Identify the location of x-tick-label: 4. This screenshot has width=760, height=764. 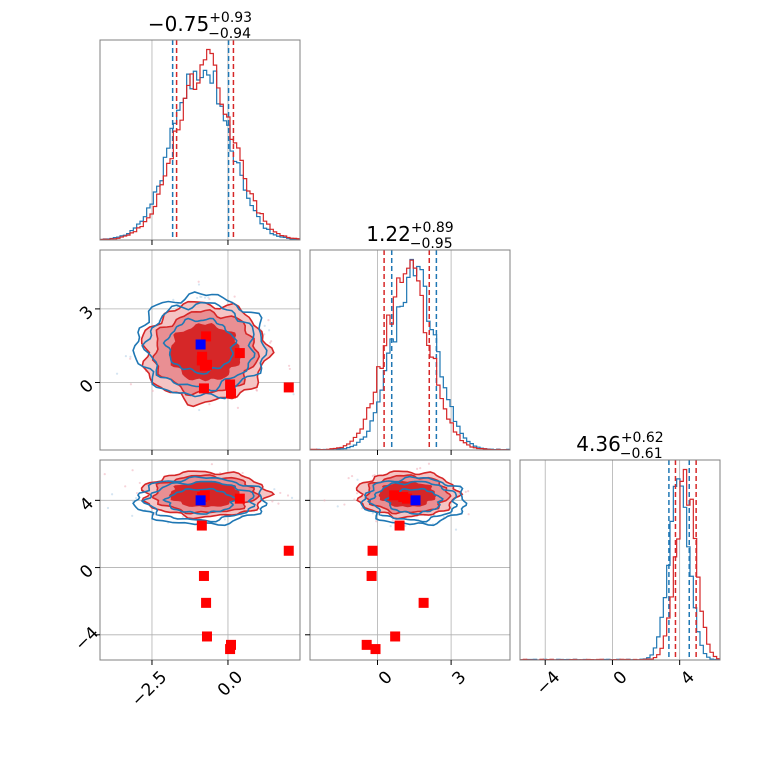
(688, 678).